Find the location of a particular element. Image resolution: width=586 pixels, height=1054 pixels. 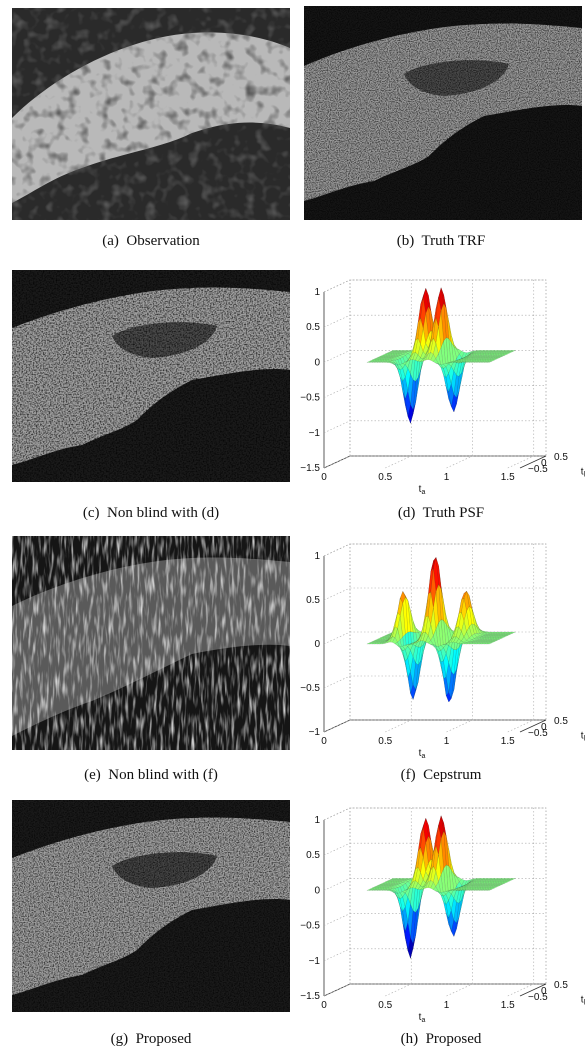

caption-e: (e) Non blind with (f) is located at coordinates (151, 775).